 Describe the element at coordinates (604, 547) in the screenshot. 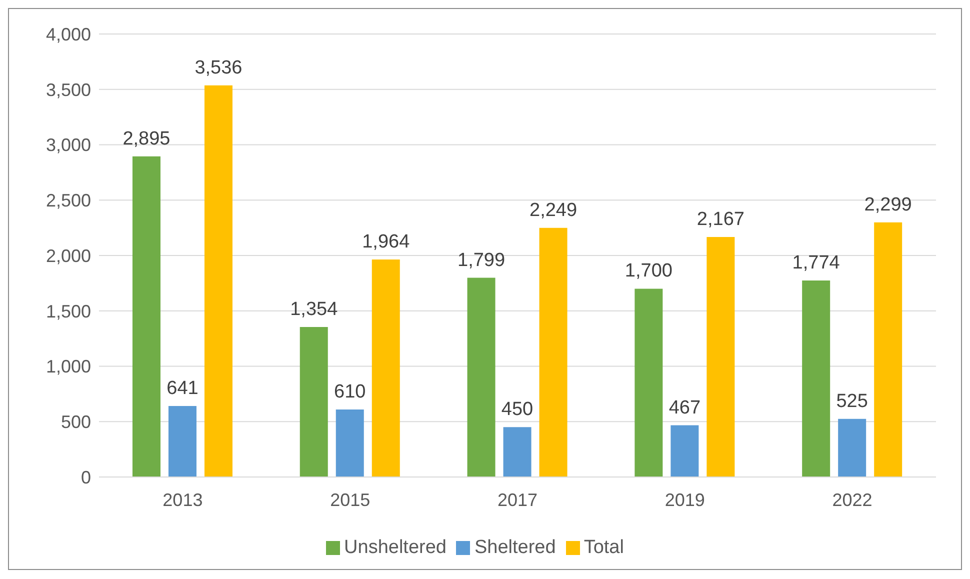

I see `legend-label: Total` at that location.